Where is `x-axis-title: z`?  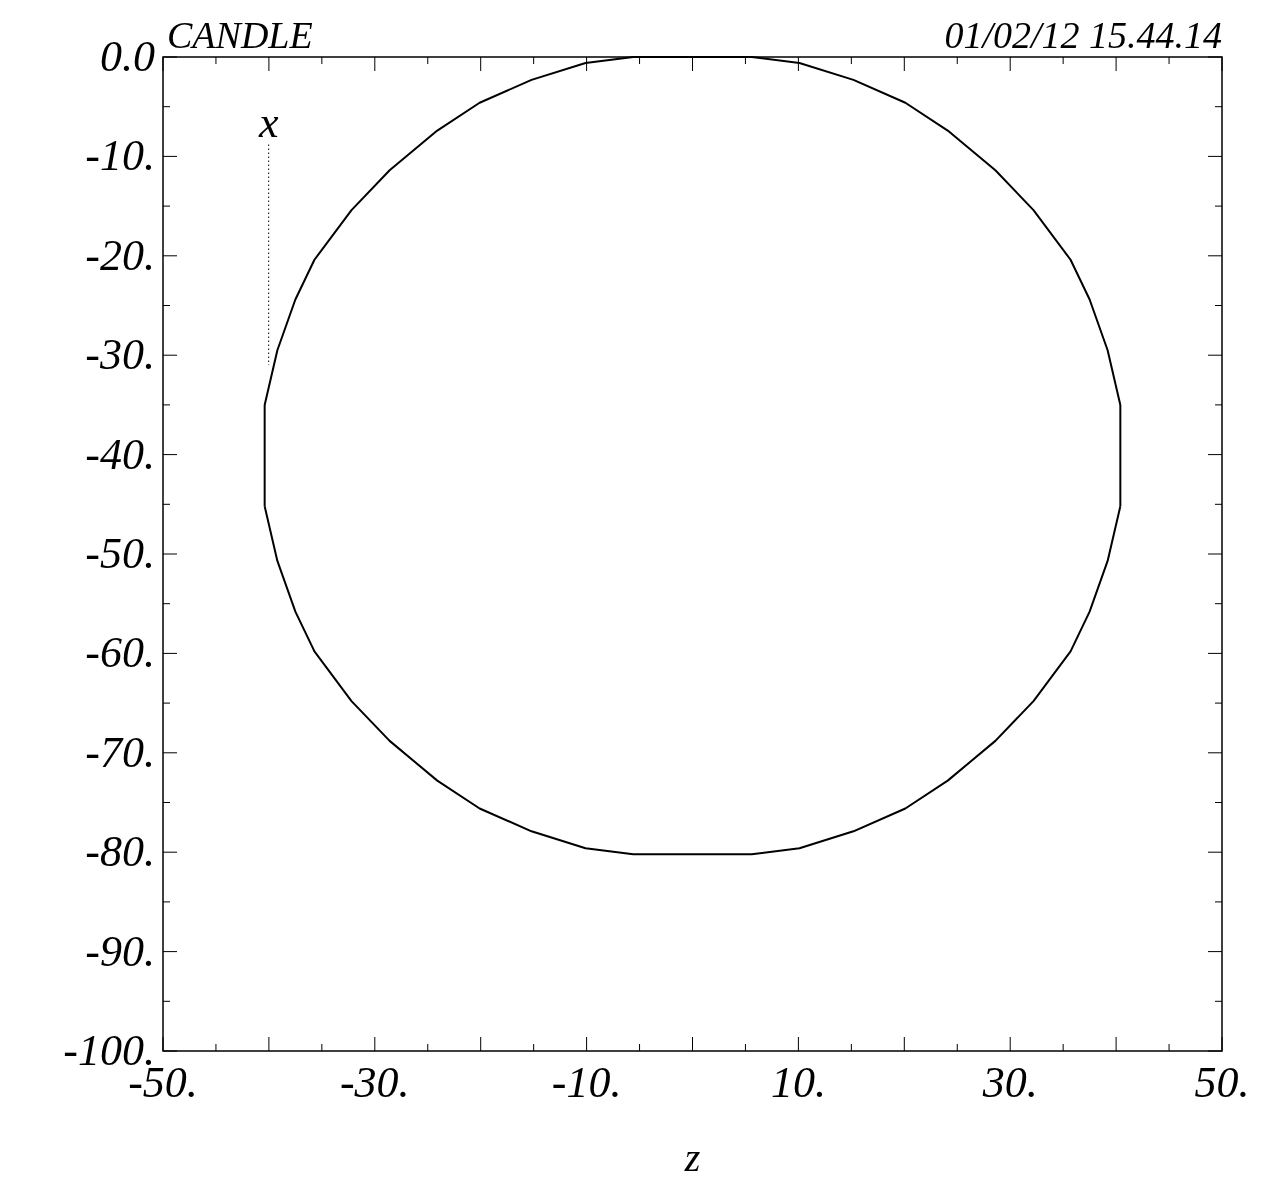 x-axis-title: z is located at coordinates (692, 1157).